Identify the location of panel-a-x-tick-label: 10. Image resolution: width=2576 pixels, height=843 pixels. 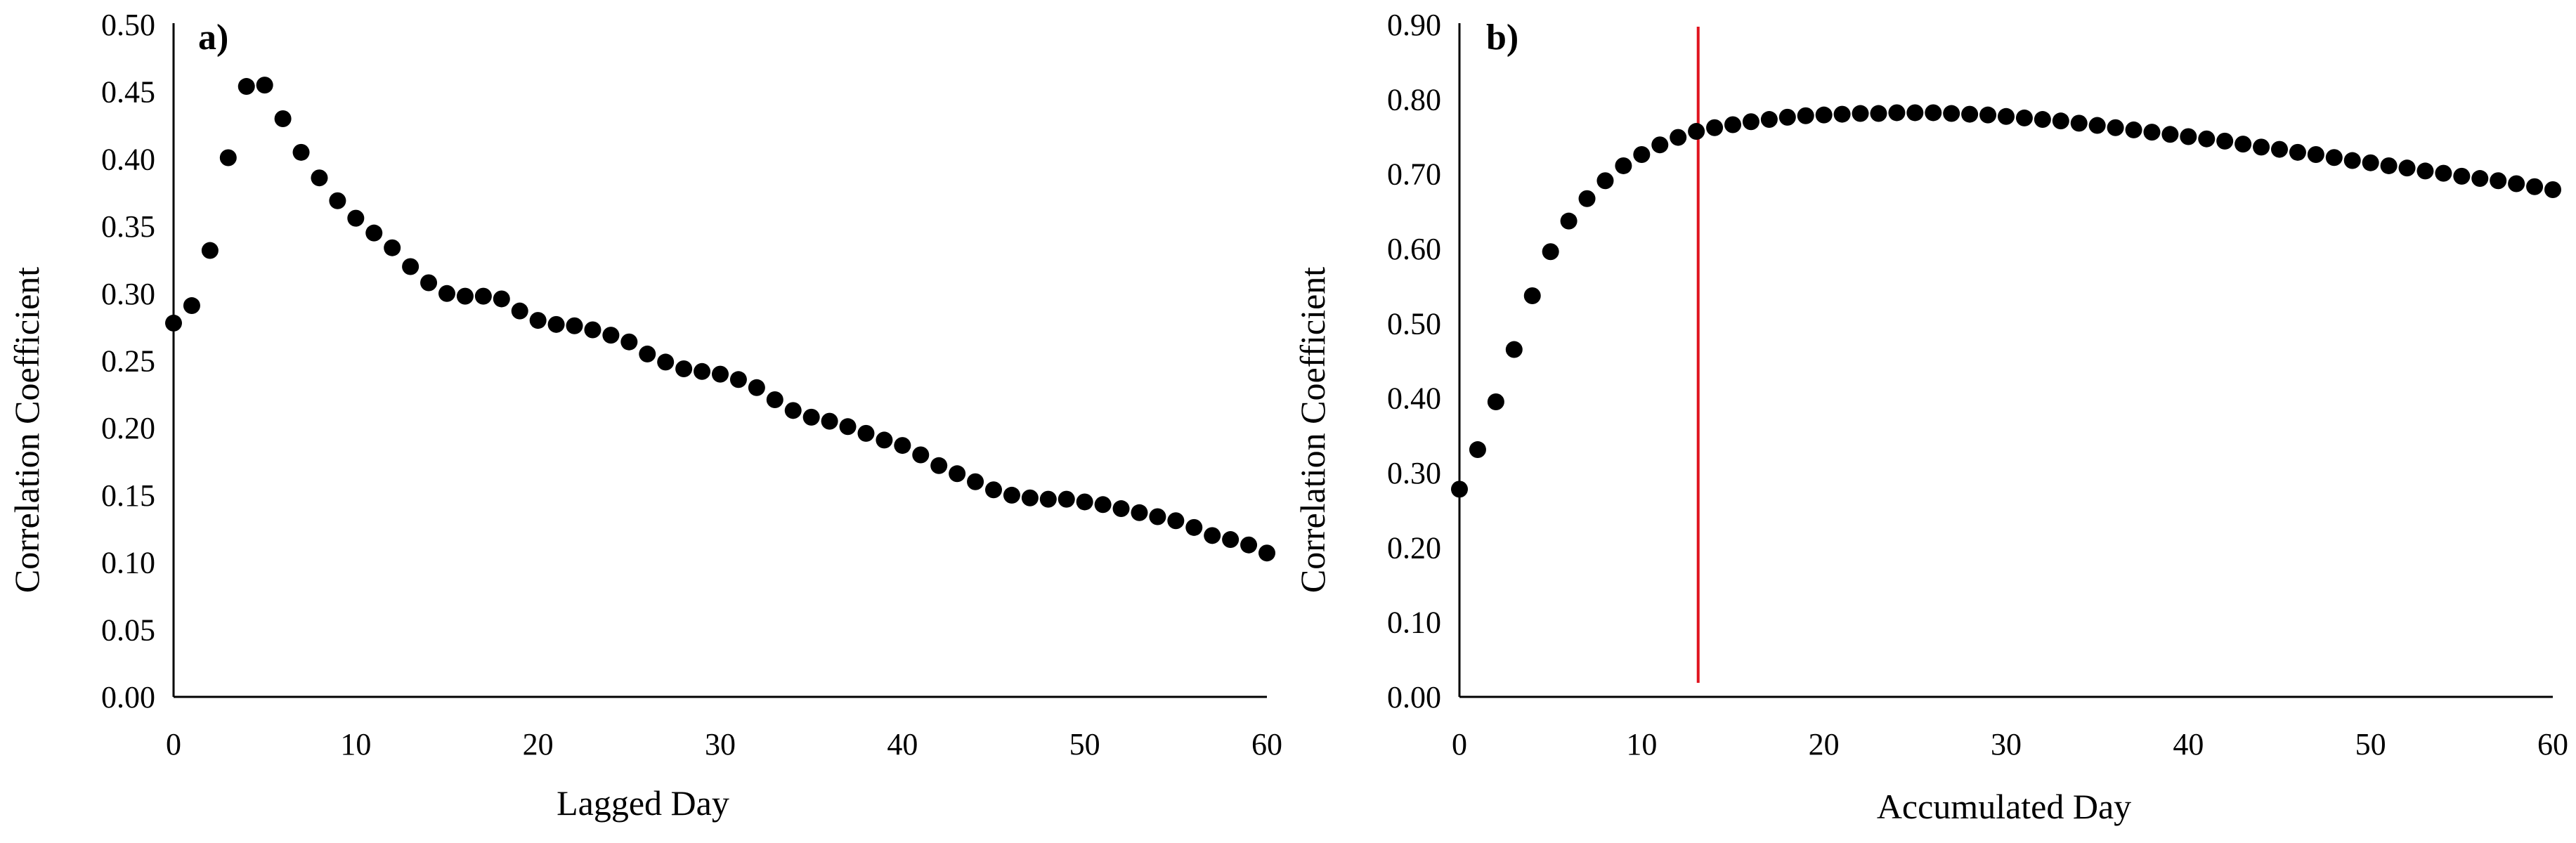
(355, 745).